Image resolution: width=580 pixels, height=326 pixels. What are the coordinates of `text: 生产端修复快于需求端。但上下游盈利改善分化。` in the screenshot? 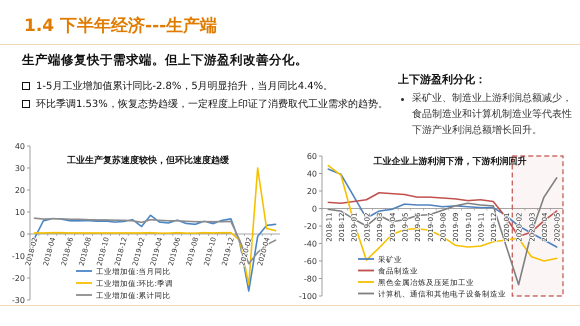 It's located at (165, 60).